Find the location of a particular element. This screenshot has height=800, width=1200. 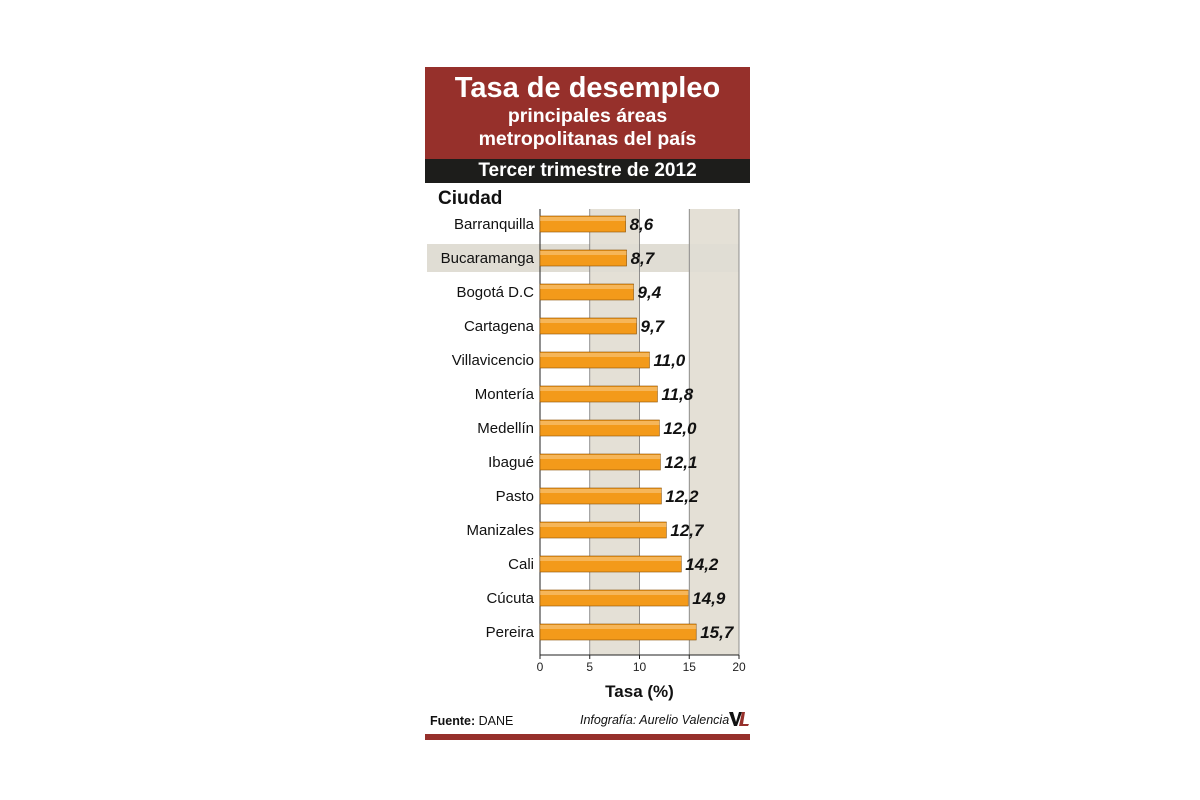

bottom-accent-bar is located at coordinates (587, 737).